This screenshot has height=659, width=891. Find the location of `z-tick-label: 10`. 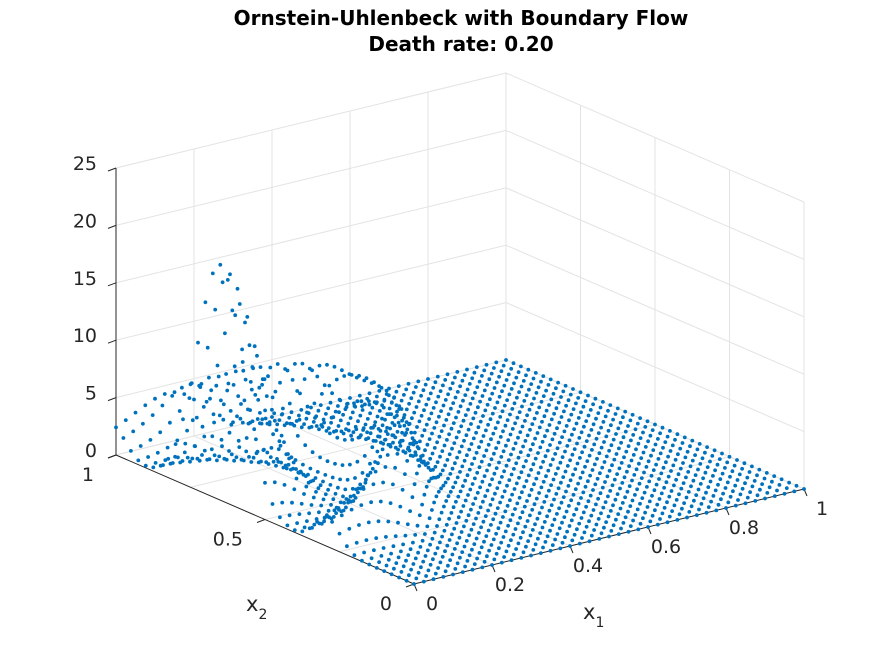

z-tick-label: 10 is located at coordinates (85, 336).